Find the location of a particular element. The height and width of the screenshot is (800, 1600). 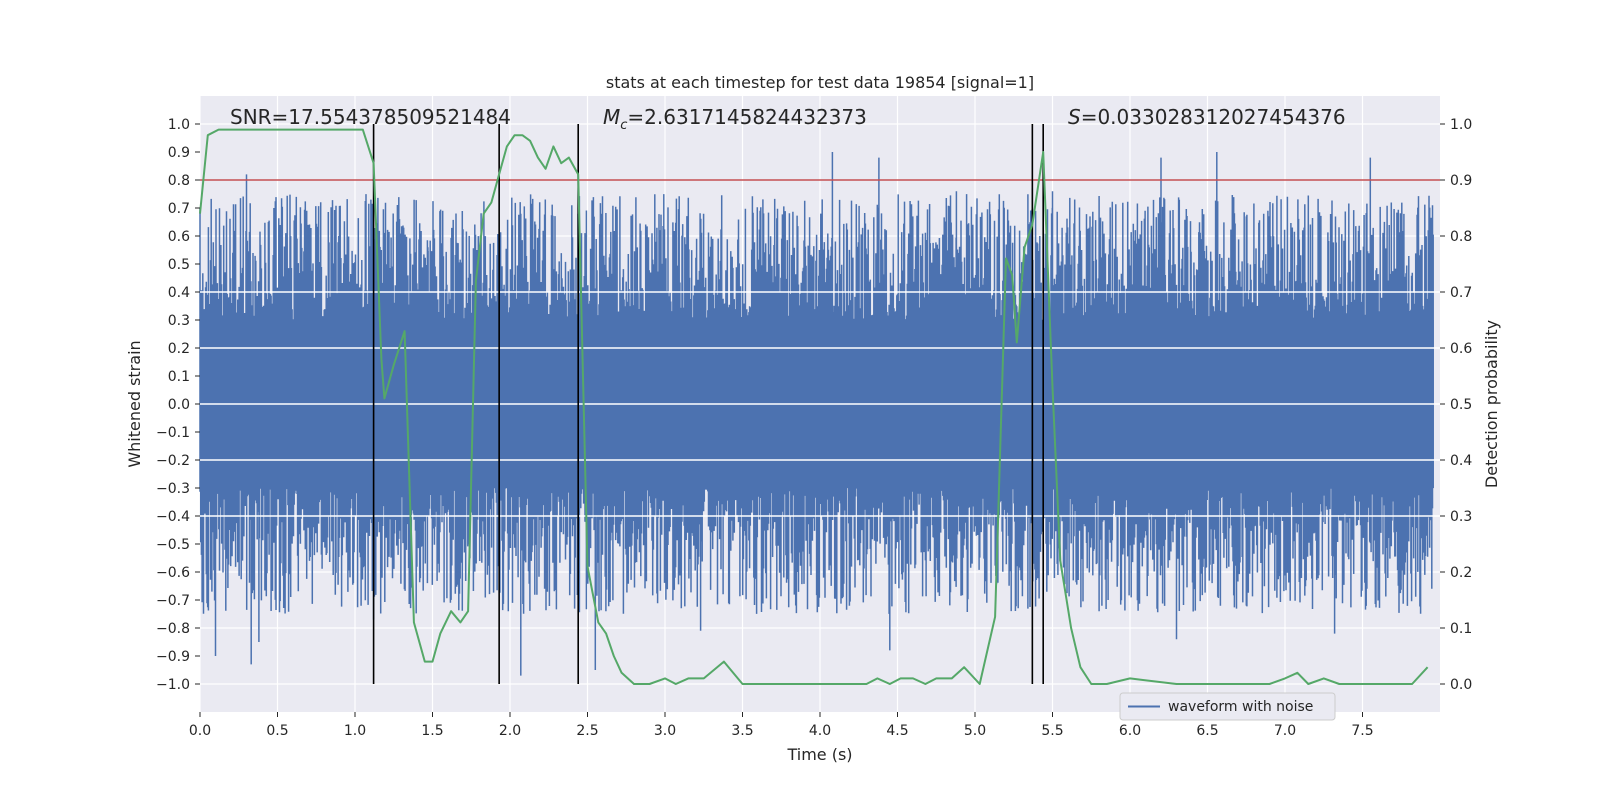

y-right-tick-label: 1.0 is located at coordinates (1461, 125).